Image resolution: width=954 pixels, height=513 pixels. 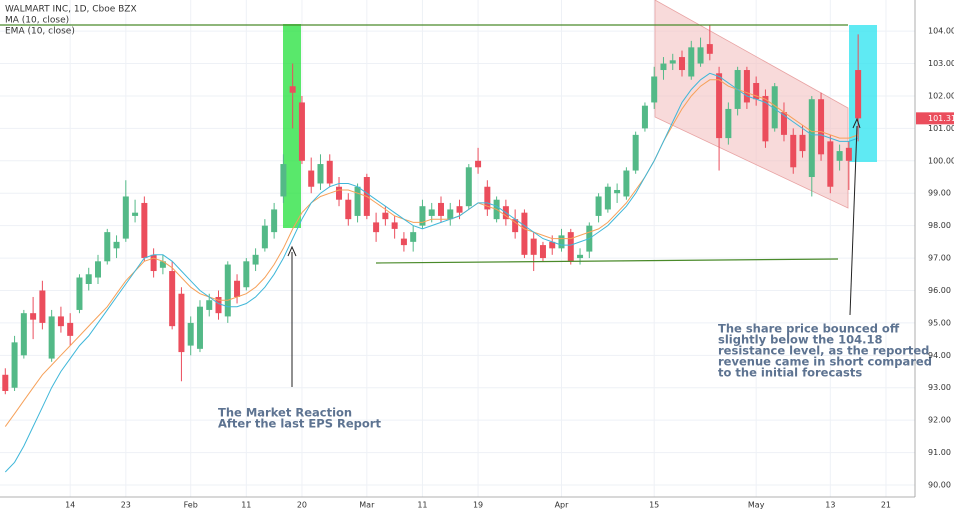 What do you see at coordinates (939, 387) in the screenshot?
I see `y-tick-label: 93.00` at bounding box center [939, 387].